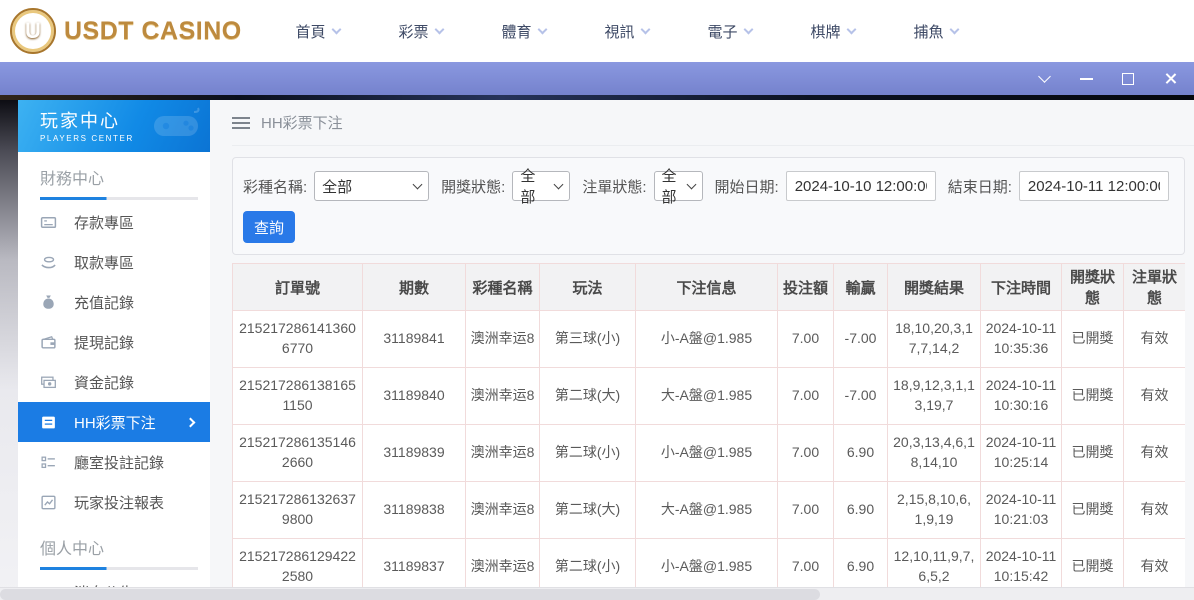  What do you see at coordinates (372, 186) in the screenshot?
I see `lottery-name-select: 全部` at bounding box center [372, 186].